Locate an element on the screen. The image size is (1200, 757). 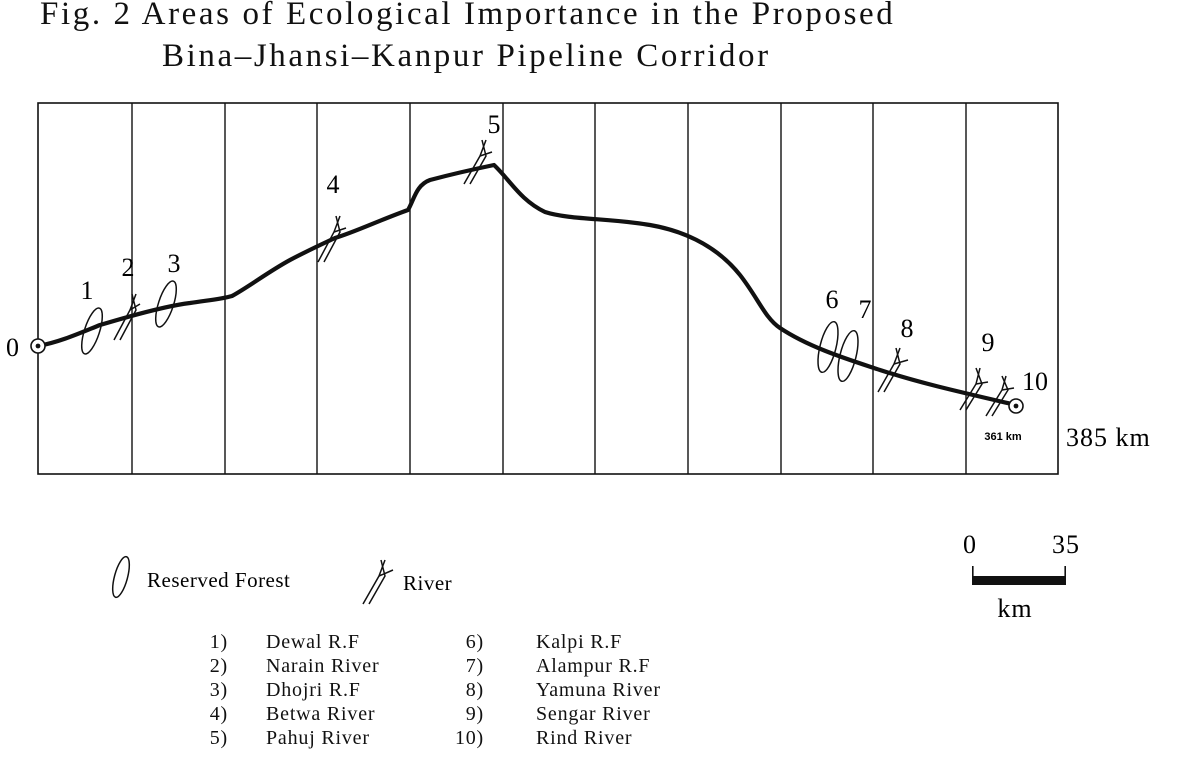
site-name: Kalpi R.F is located at coordinates (579, 642).